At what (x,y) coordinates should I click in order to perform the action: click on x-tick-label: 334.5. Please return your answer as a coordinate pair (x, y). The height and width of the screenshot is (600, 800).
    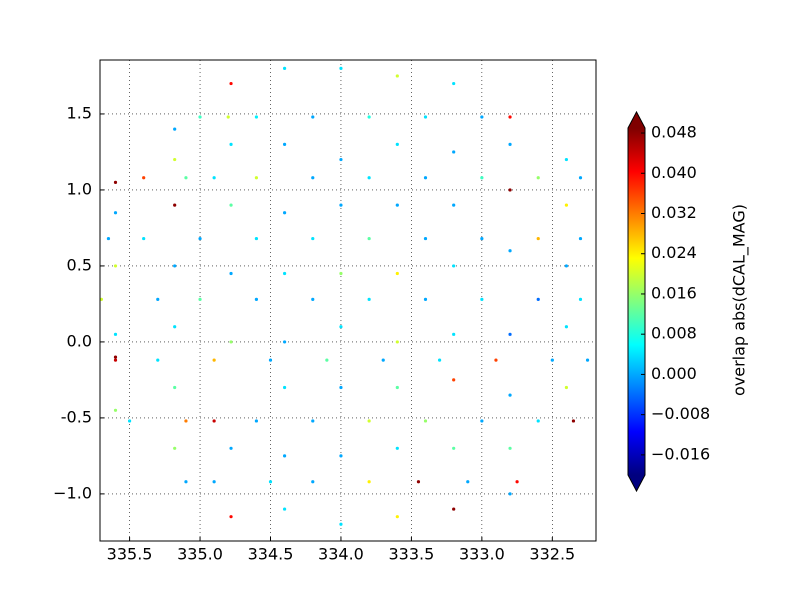
    Looking at the image, I should click on (271, 554).